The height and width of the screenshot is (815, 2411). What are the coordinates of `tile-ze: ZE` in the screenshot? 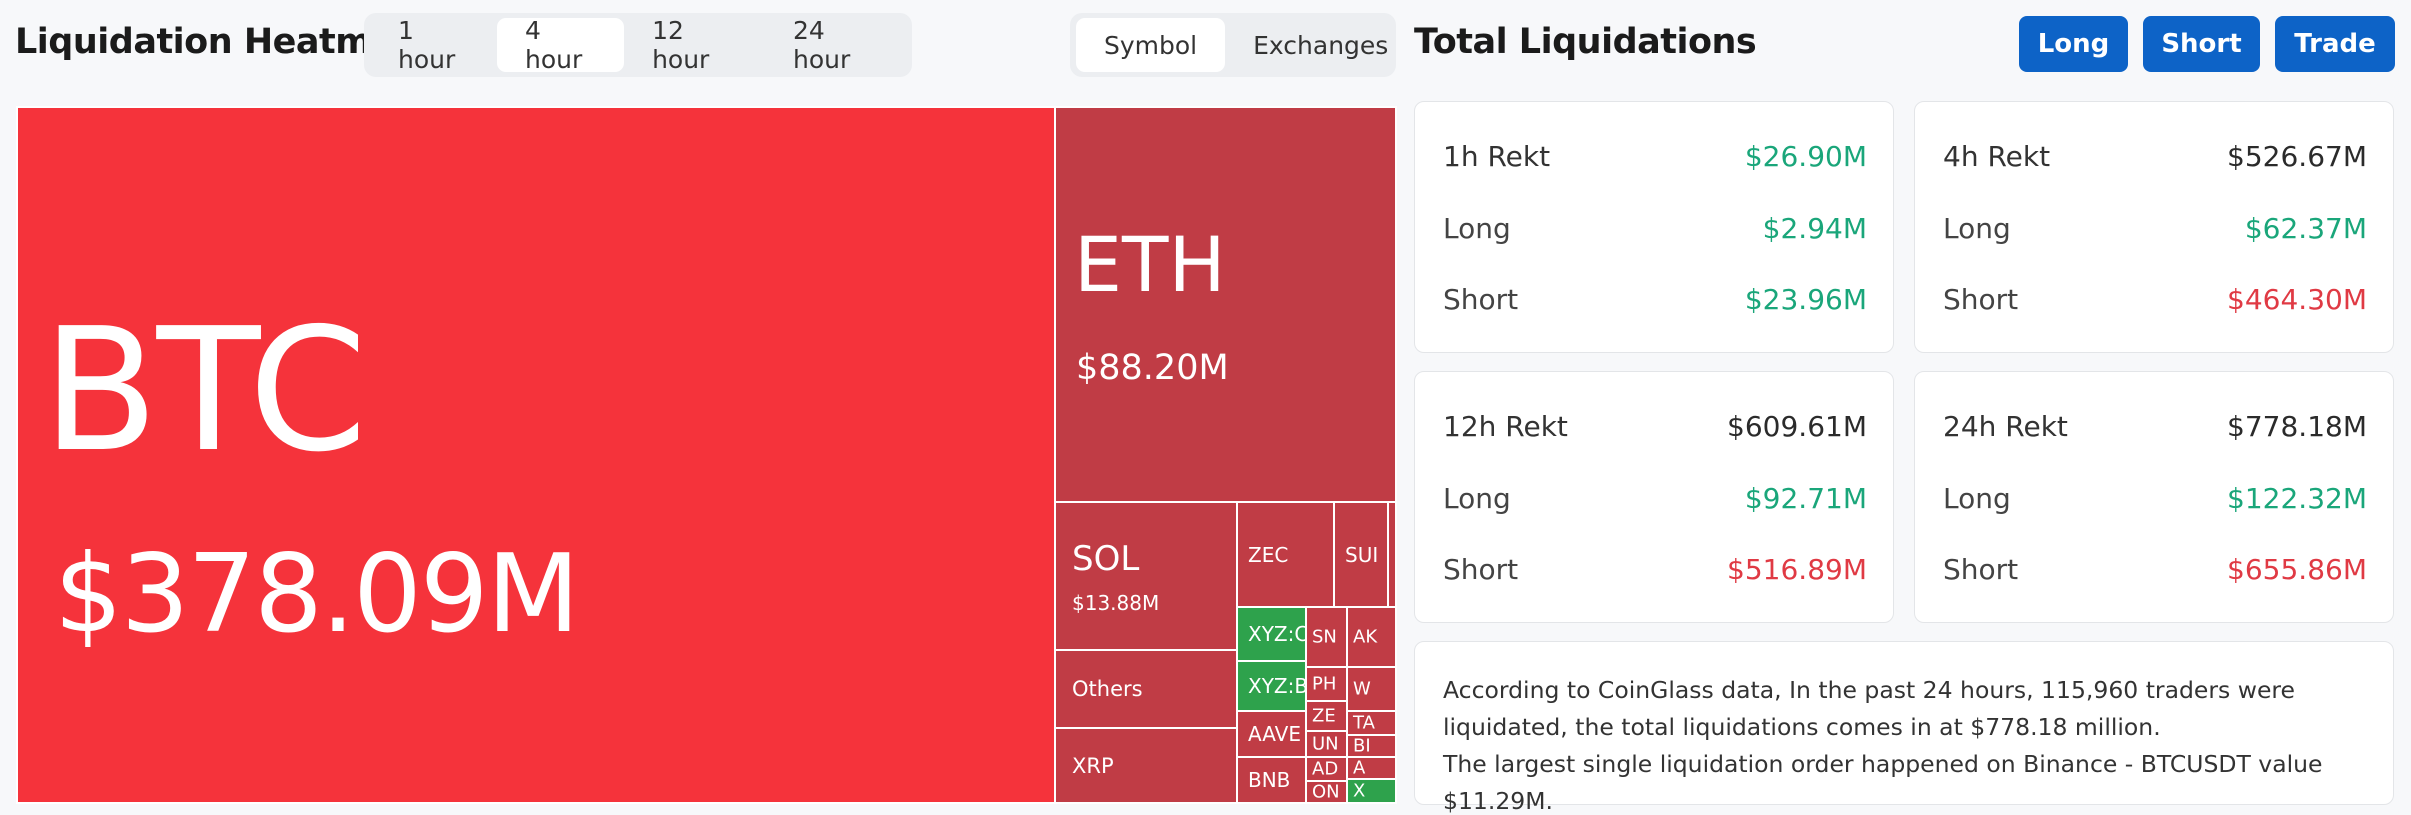 It's located at (1326, 716).